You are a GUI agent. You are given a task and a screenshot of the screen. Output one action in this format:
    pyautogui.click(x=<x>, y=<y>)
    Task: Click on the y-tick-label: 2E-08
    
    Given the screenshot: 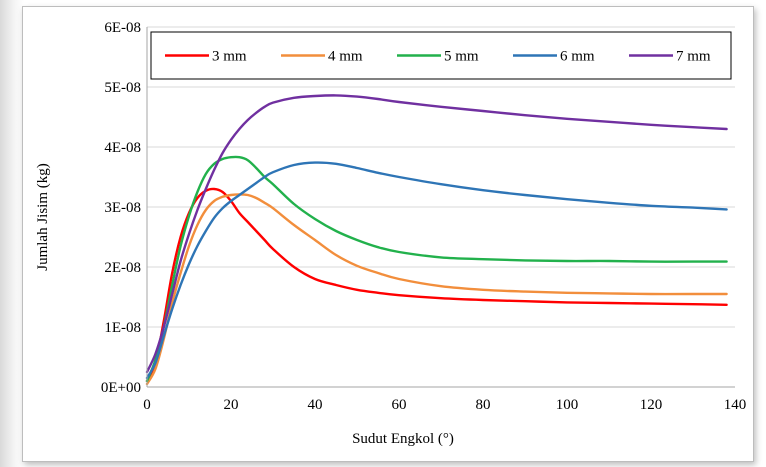 What is the action you would take?
    pyautogui.click(x=122, y=268)
    